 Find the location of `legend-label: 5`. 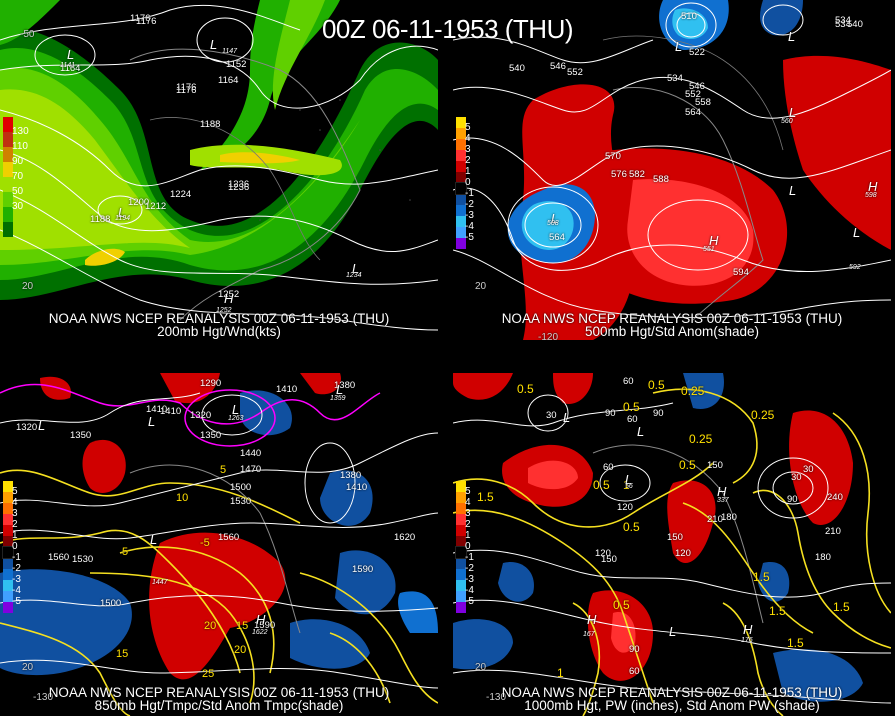

legend-label: 5 is located at coordinates (468, 127).